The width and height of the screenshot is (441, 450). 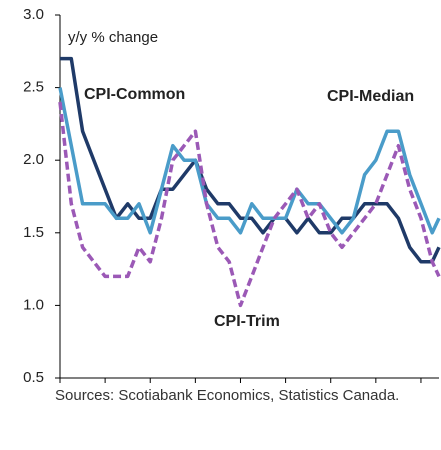 I want to click on series-label: CPI-Common, so click(x=134, y=94).